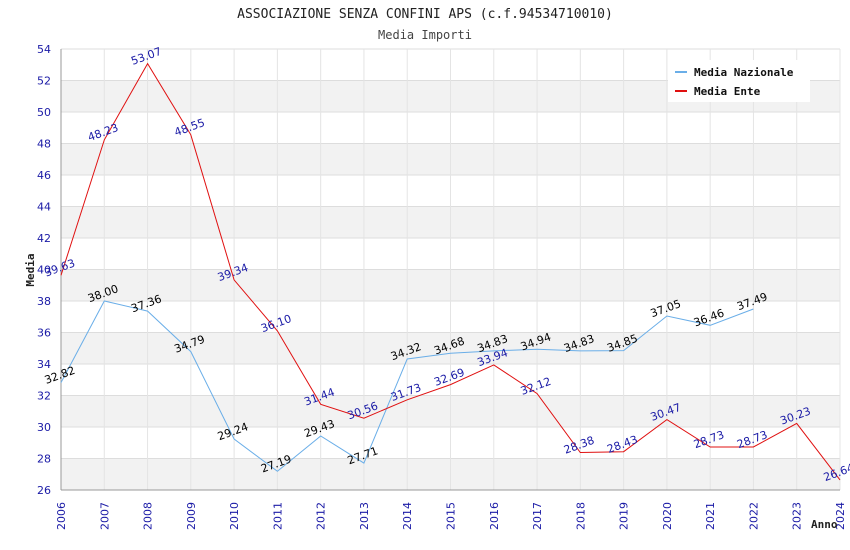 The width and height of the screenshot is (850, 550). Describe the element at coordinates (30, 269) in the screenshot. I see `y-axis-label: Media` at that location.